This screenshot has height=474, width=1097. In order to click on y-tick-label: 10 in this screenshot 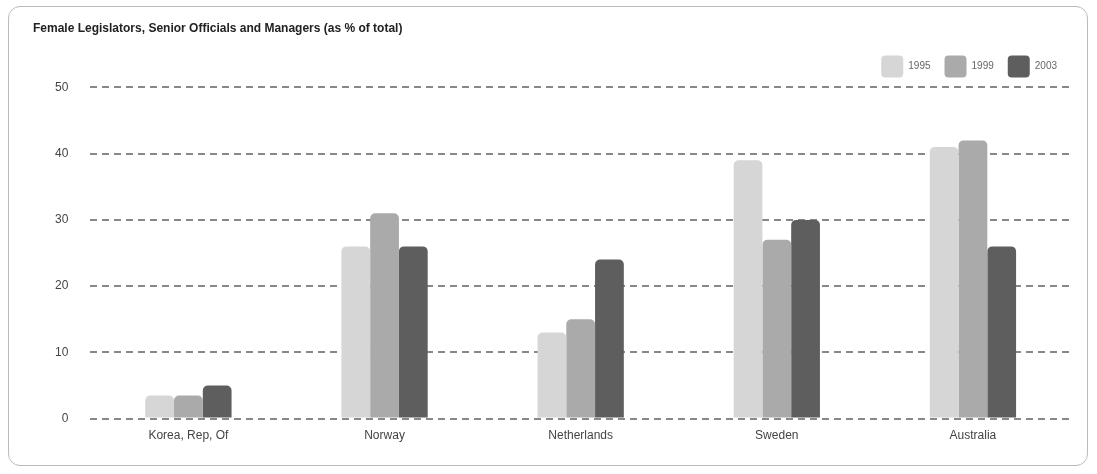, I will do `click(61, 351)`.